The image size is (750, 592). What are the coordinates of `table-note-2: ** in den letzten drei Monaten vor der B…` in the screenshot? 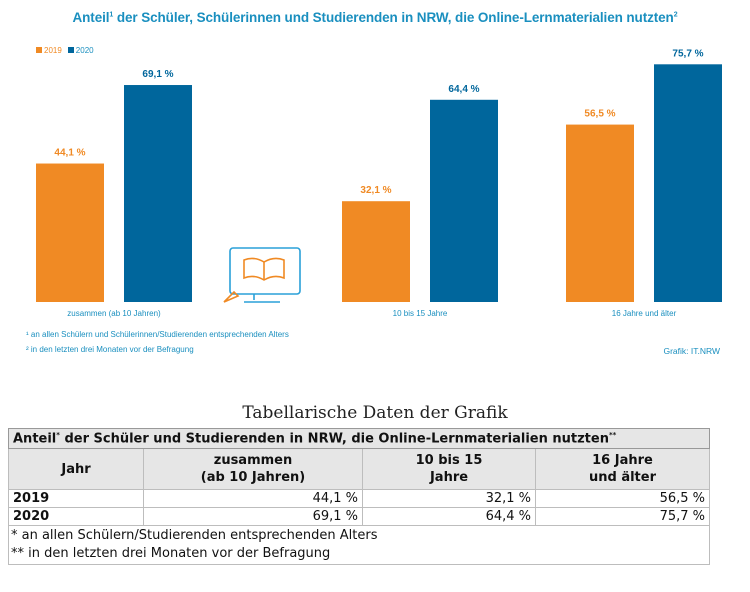 It's located at (171, 554).